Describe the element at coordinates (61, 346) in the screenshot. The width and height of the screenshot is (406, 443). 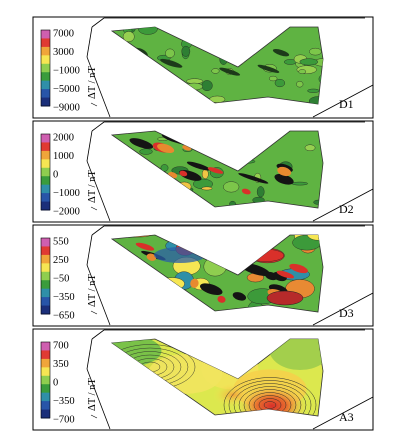
I see `colorbar-tick-label: 700` at that location.